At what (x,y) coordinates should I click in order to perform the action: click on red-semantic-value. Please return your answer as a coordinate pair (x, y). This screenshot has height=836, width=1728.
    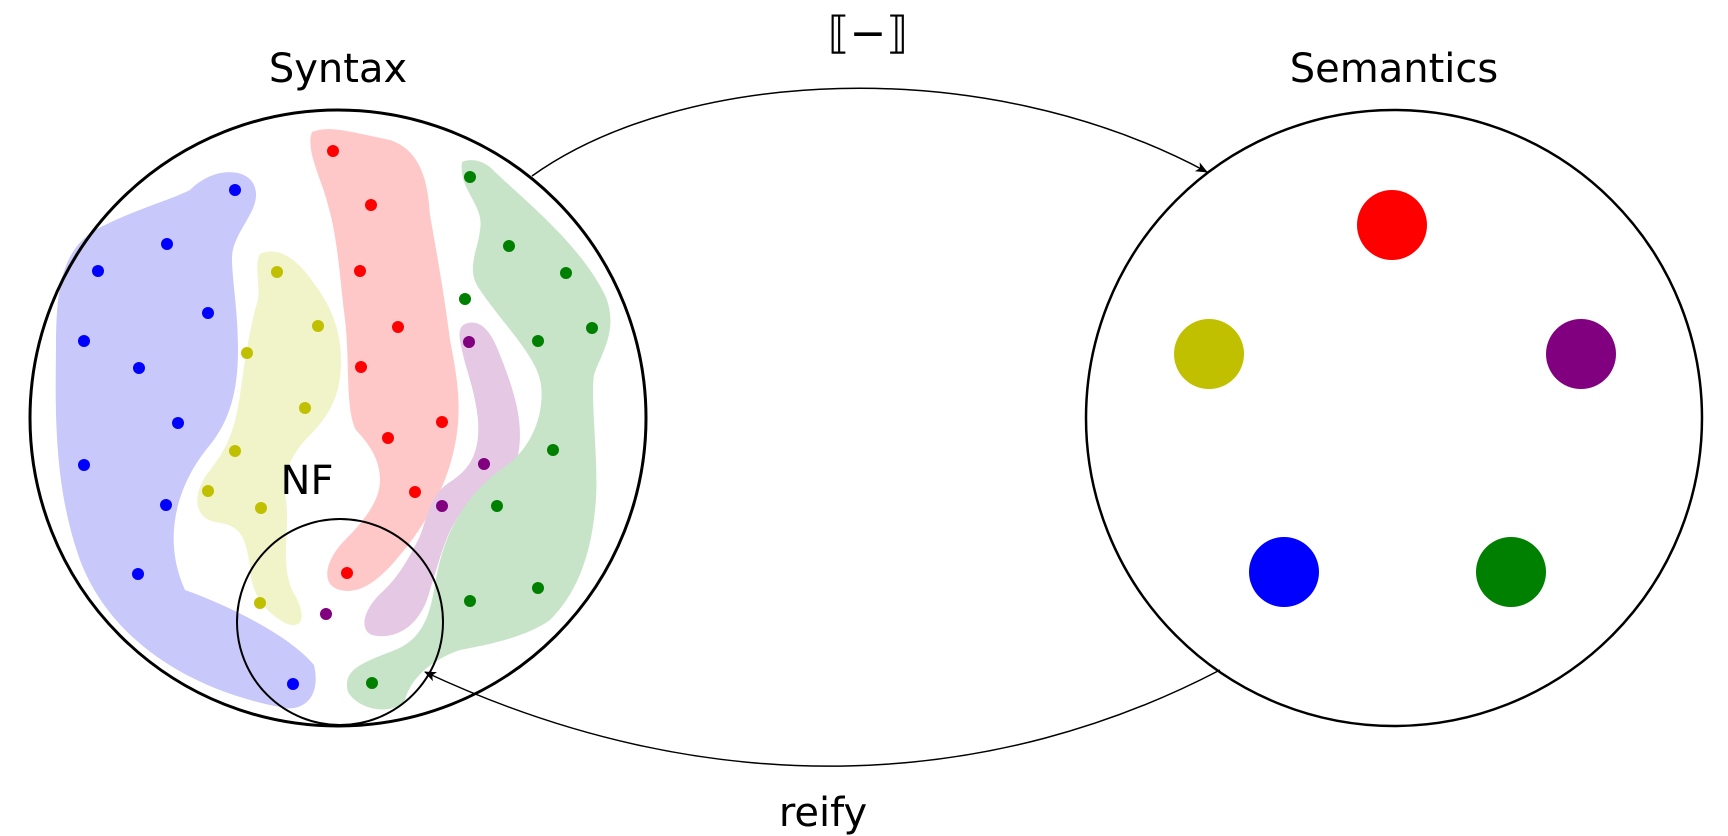
    Looking at the image, I should click on (1392, 225).